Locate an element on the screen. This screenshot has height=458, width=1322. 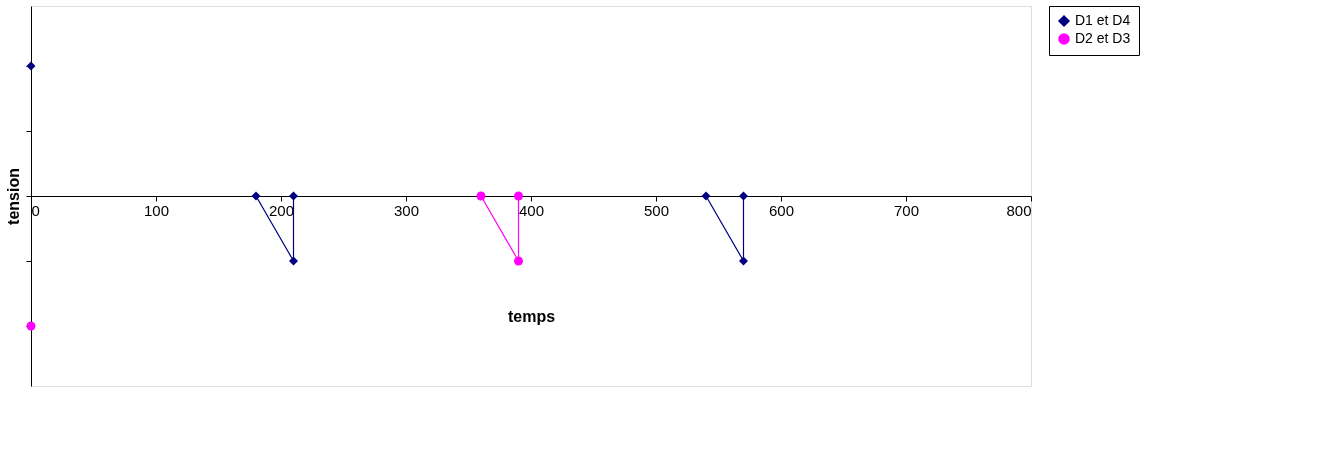
x-tick-label: 0 is located at coordinates (35, 210).